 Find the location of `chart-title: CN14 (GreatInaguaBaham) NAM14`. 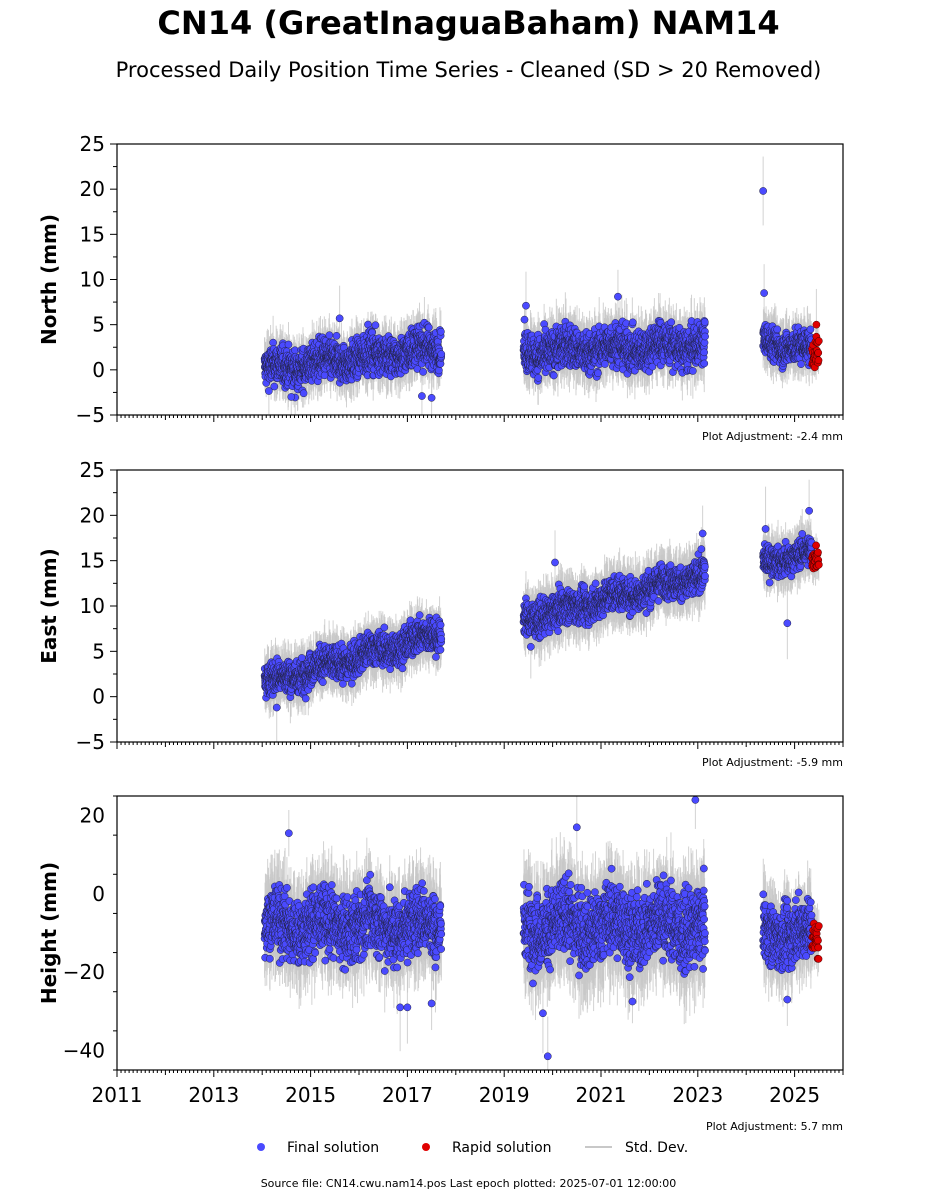

chart-title: CN14 (GreatInaguaBaham) NAM14 is located at coordinates (468, 23).